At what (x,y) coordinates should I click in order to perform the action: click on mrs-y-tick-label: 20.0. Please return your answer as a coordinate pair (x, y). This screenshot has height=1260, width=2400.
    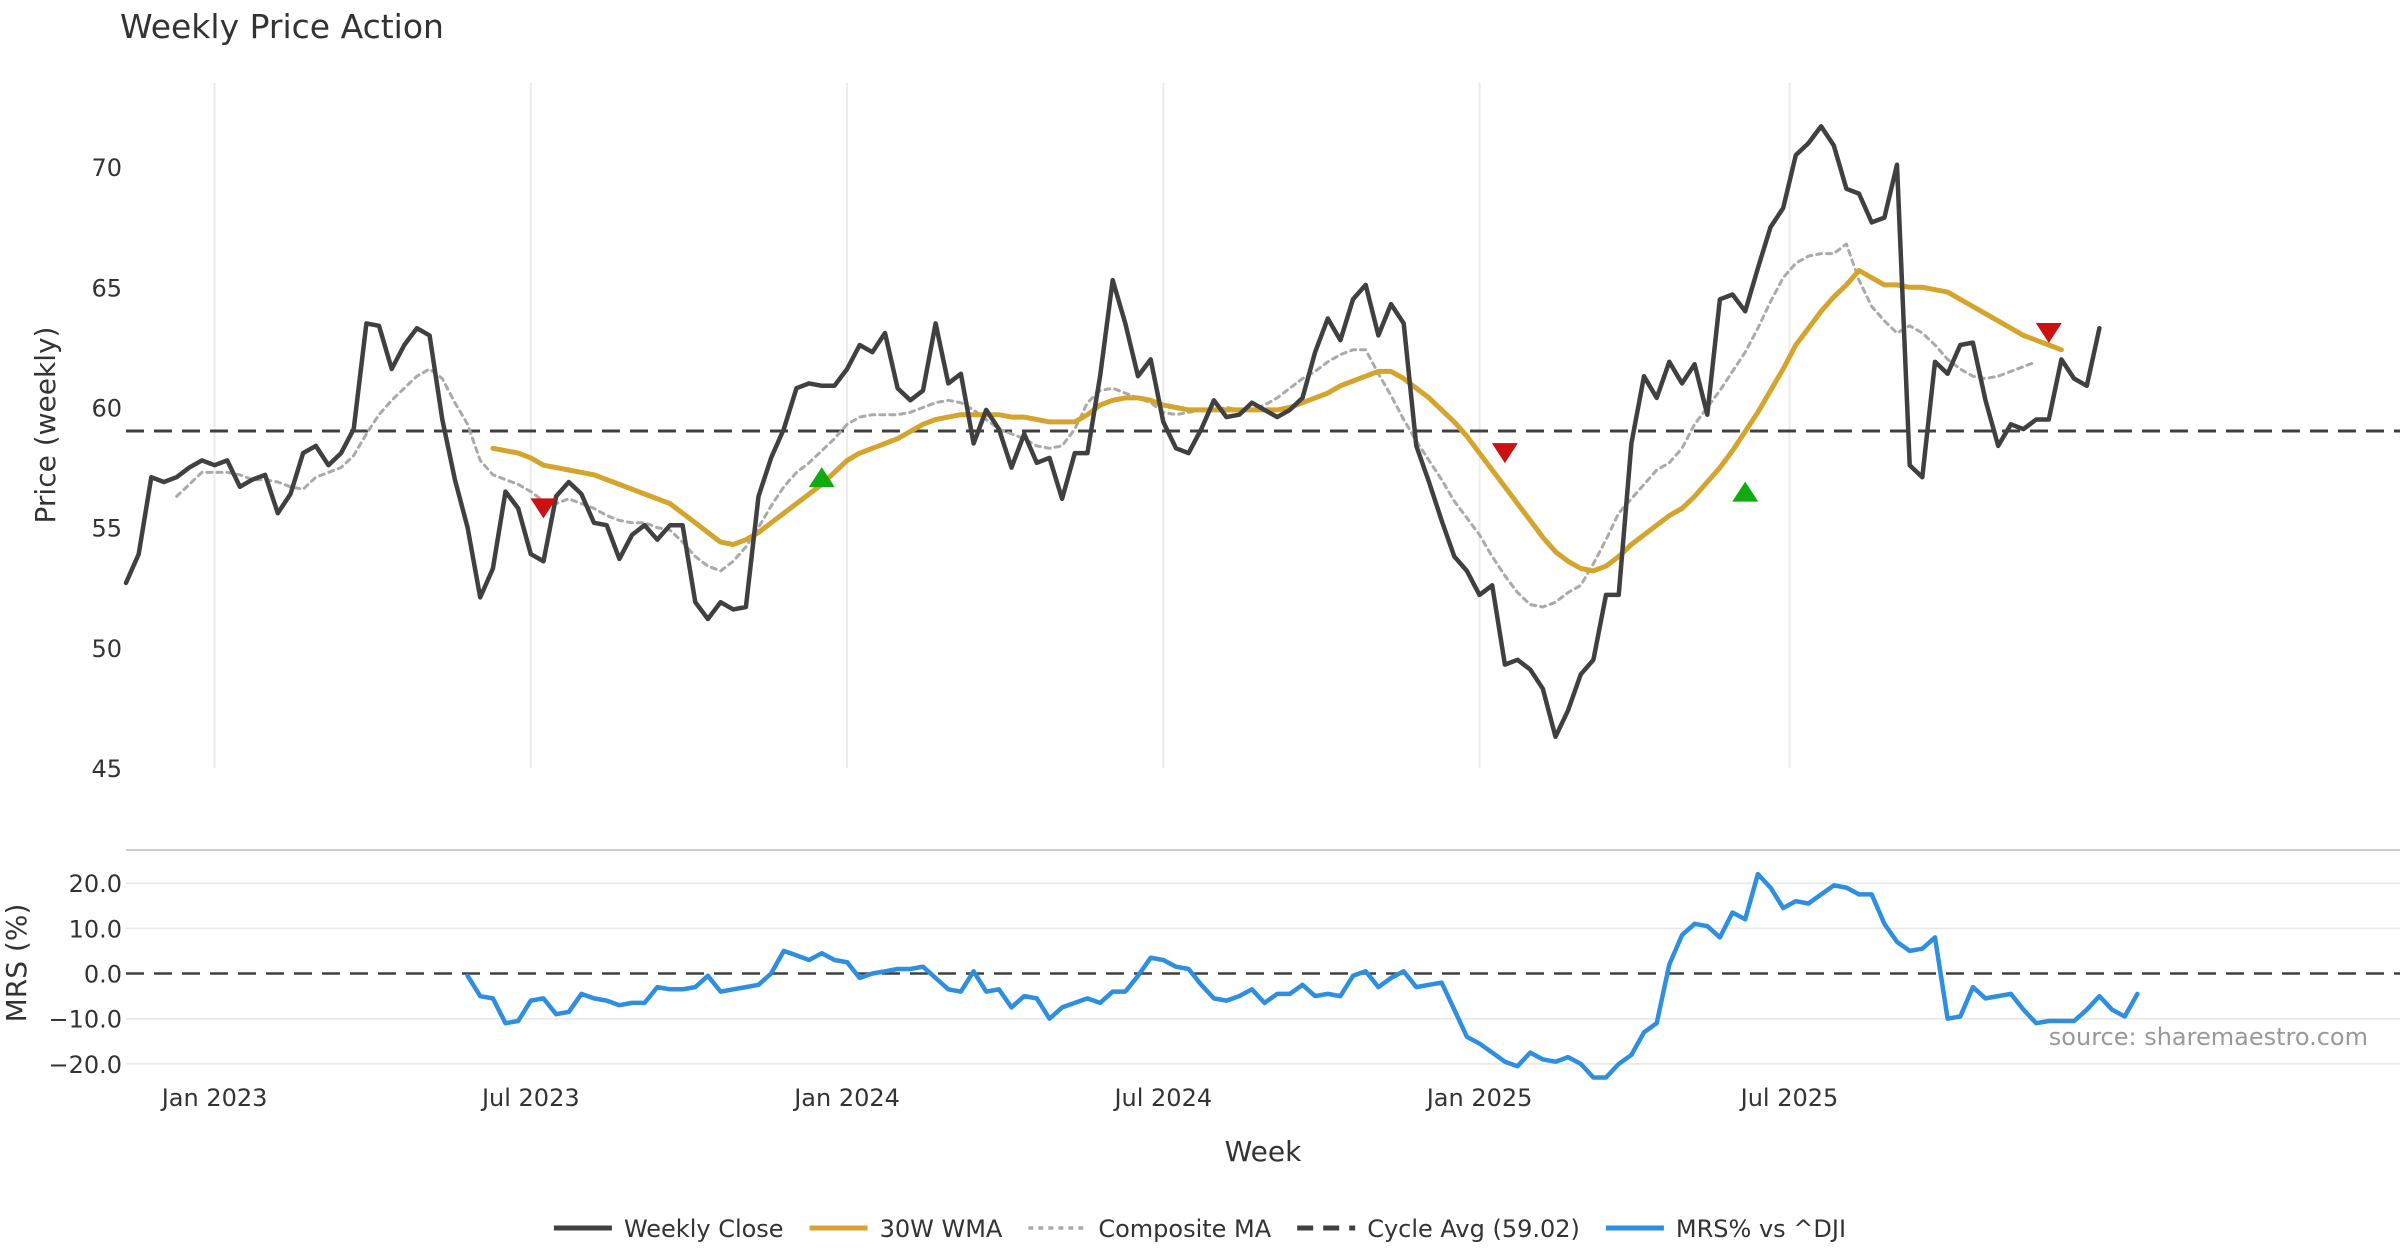
    Looking at the image, I should click on (95, 884).